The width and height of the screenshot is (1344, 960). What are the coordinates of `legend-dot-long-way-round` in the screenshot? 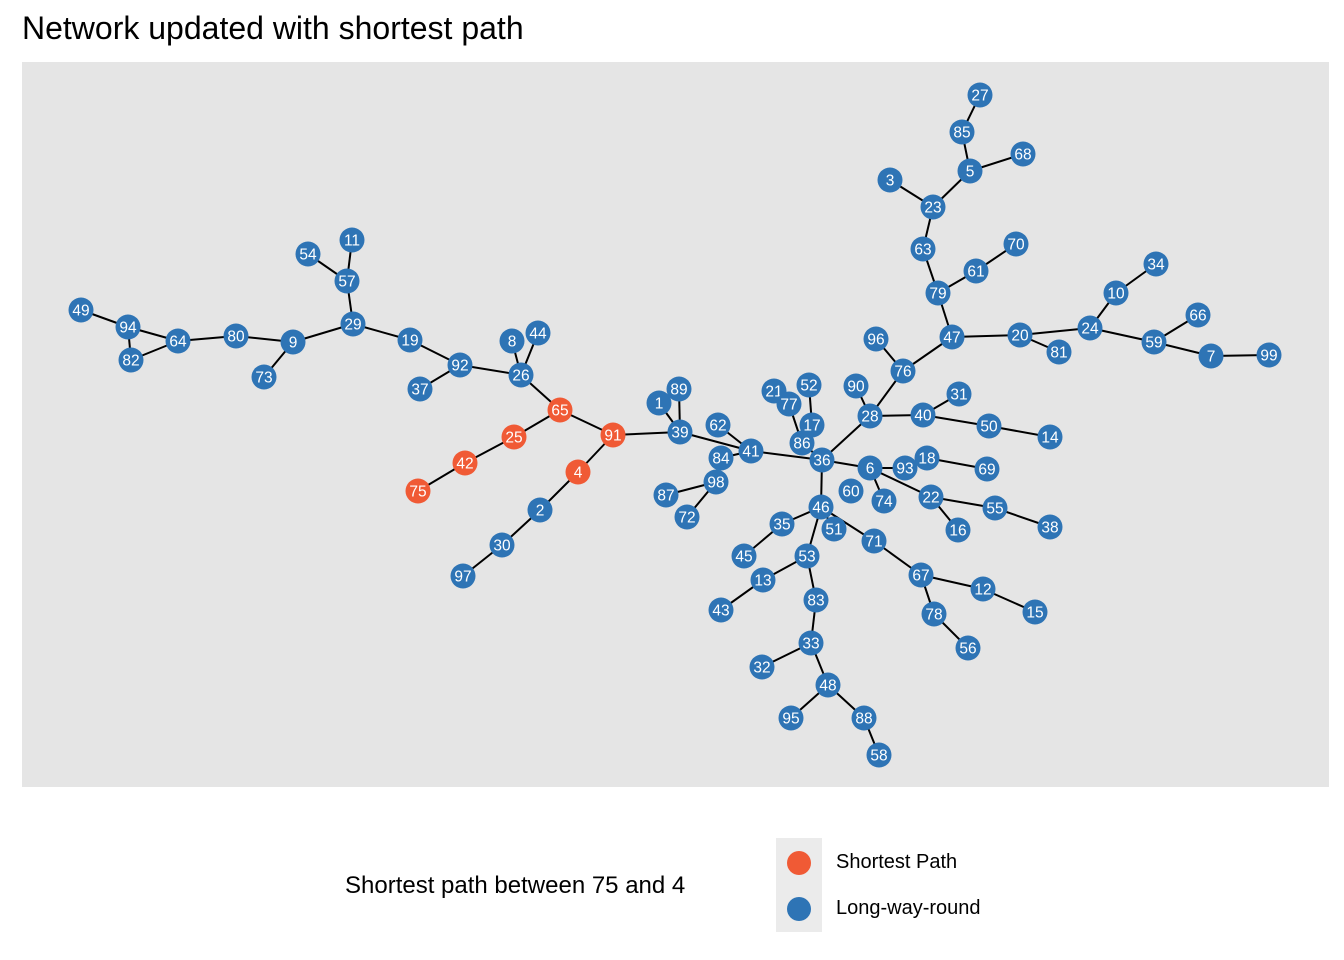 It's located at (799, 909).